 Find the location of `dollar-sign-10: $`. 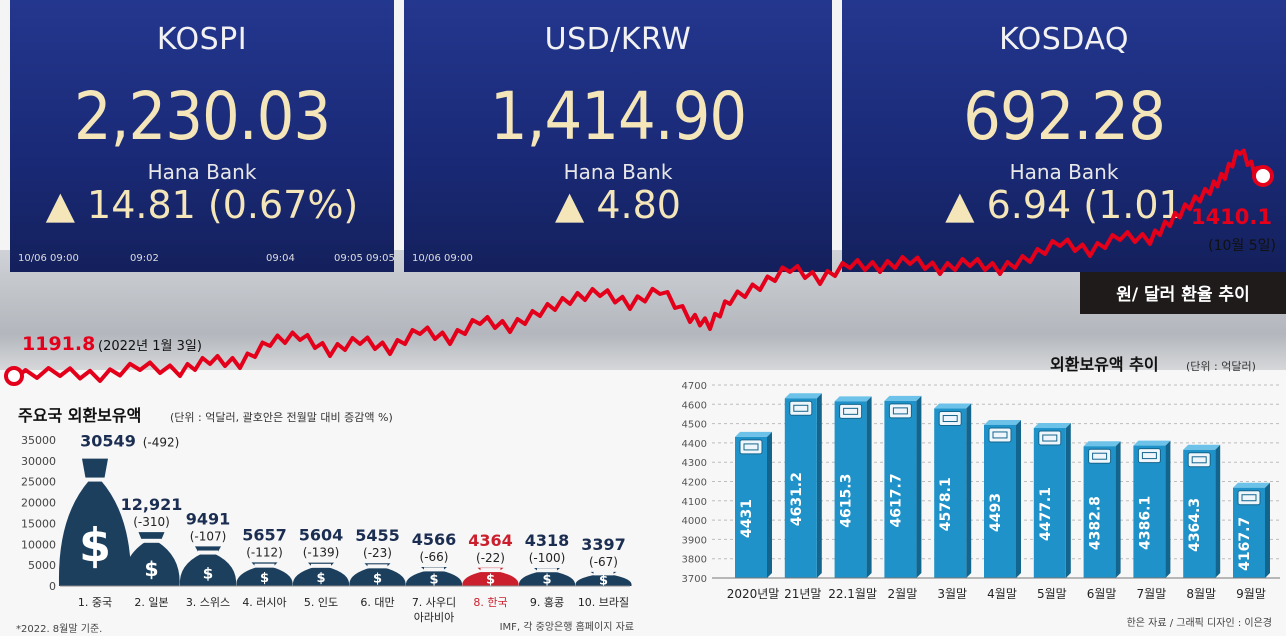

dollar-sign-10: $ is located at coordinates (603, 580).